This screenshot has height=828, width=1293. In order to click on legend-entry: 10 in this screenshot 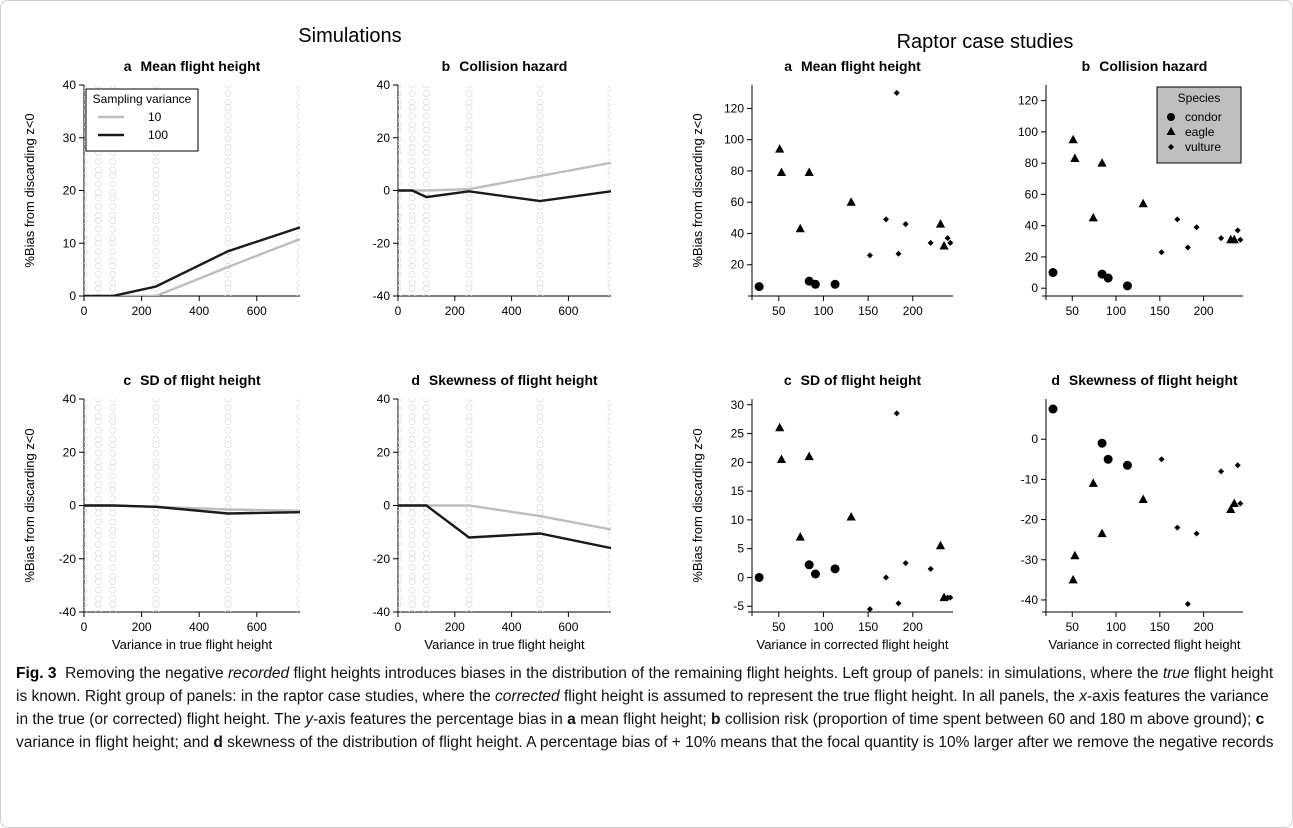, I will do `click(155, 117)`.